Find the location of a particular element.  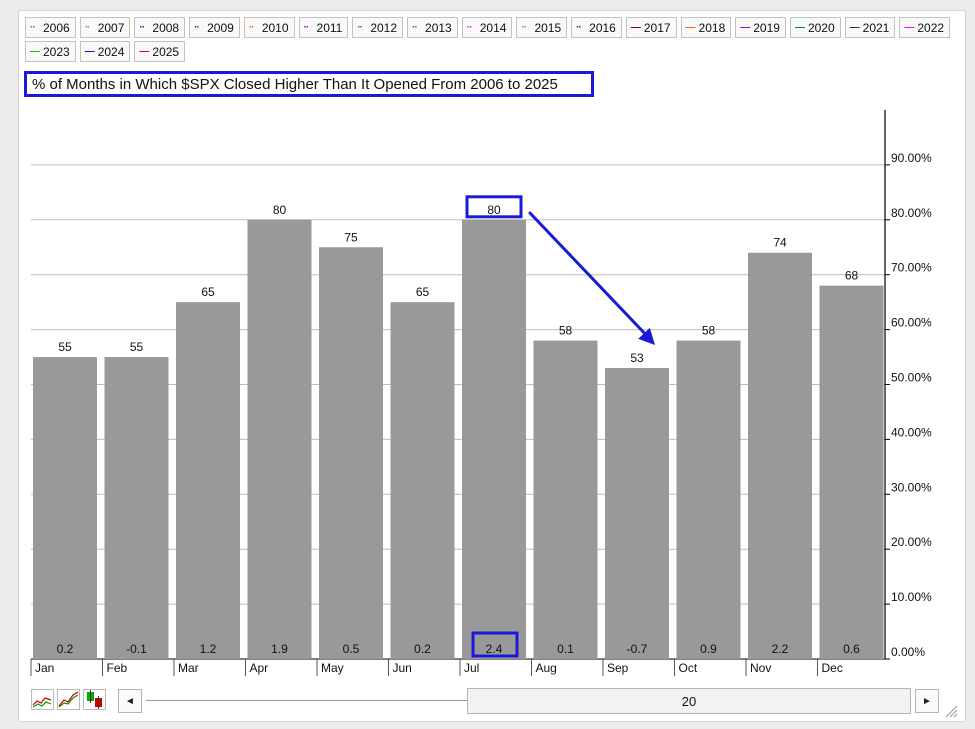

bar-mar is located at coordinates (208, 480).